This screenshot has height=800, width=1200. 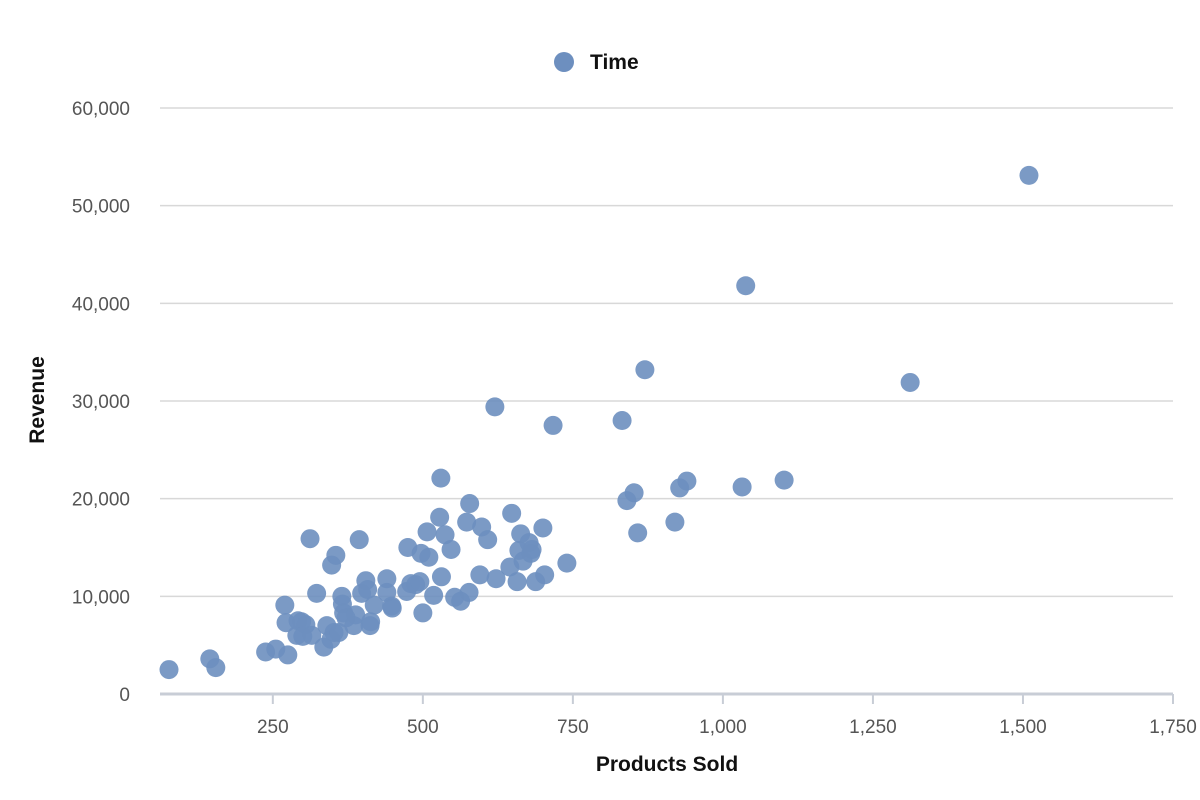 I want to click on x-tick-label: 1,250, so click(x=873, y=727).